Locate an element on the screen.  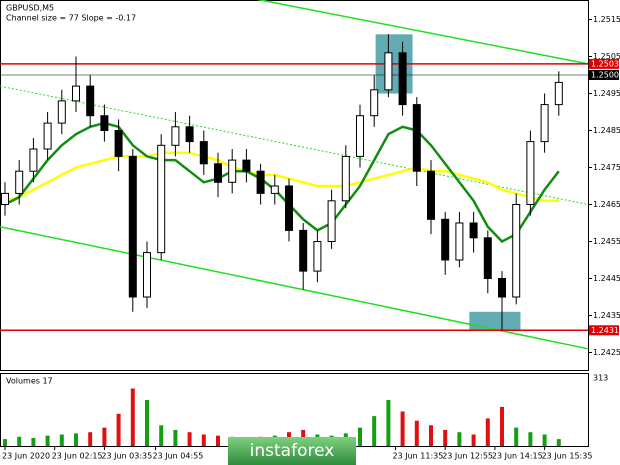
x-tick-label: 23 Jun 14:15 is located at coordinates (517, 456).